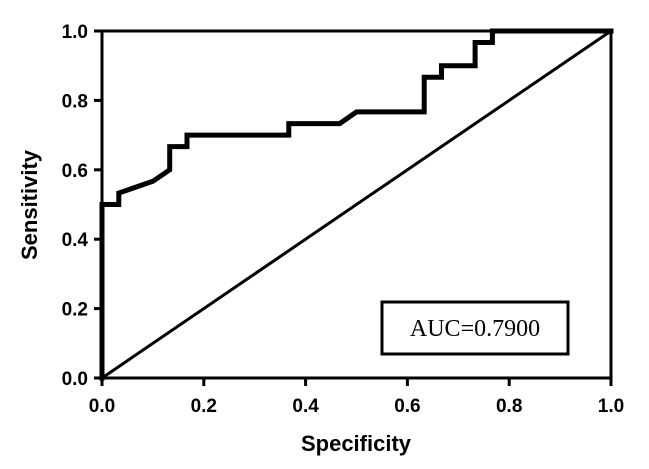  What do you see at coordinates (75, 32) in the screenshot?
I see `y-tick-label: 1.0` at bounding box center [75, 32].